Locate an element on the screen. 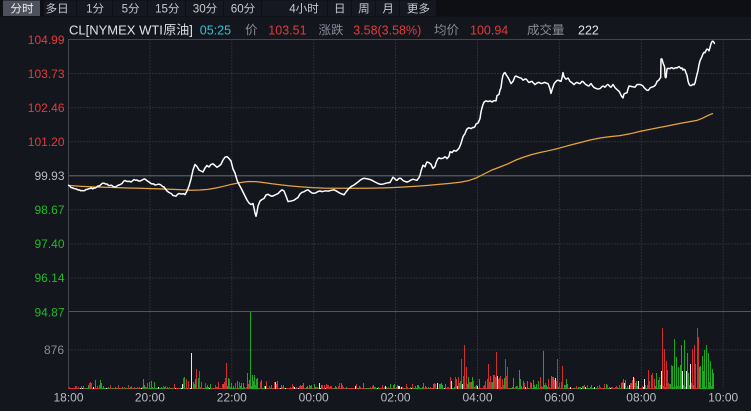 This screenshot has height=411, width=751. svg-text: 30 is located at coordinates (199, 9).